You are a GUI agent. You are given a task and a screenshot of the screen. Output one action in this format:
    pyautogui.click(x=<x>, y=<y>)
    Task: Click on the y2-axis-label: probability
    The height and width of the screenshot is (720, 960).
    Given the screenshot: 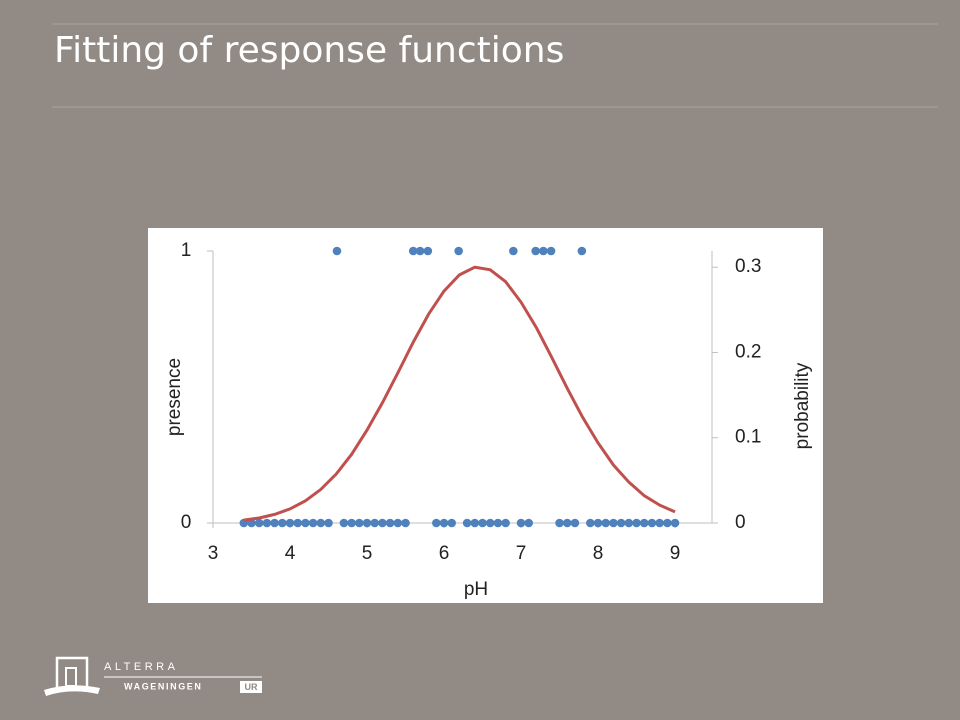 What is the action you would take?
    pyautogui.click(x=802, y=405)
    